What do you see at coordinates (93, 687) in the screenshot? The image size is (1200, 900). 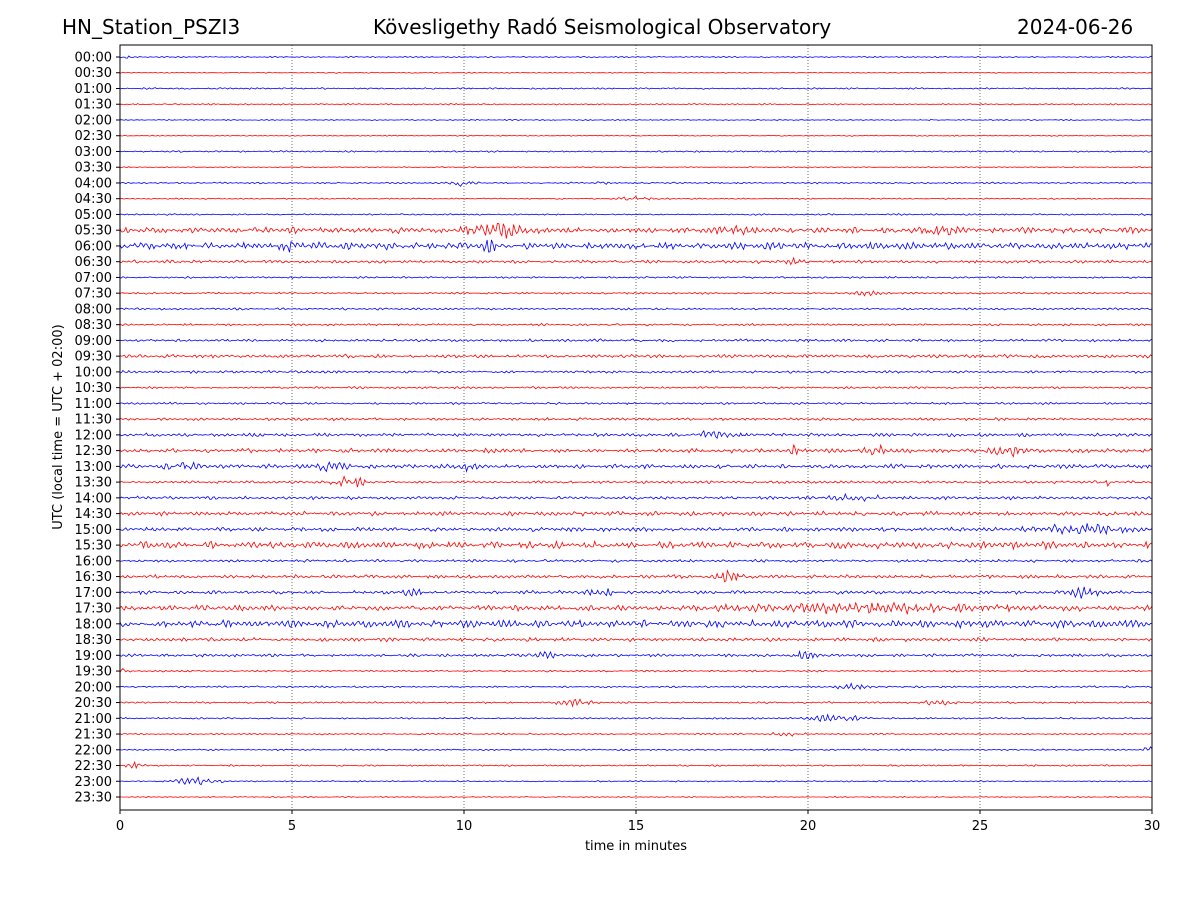 I see `y-tick-label: 20:00` at bounding box center [93, 687].